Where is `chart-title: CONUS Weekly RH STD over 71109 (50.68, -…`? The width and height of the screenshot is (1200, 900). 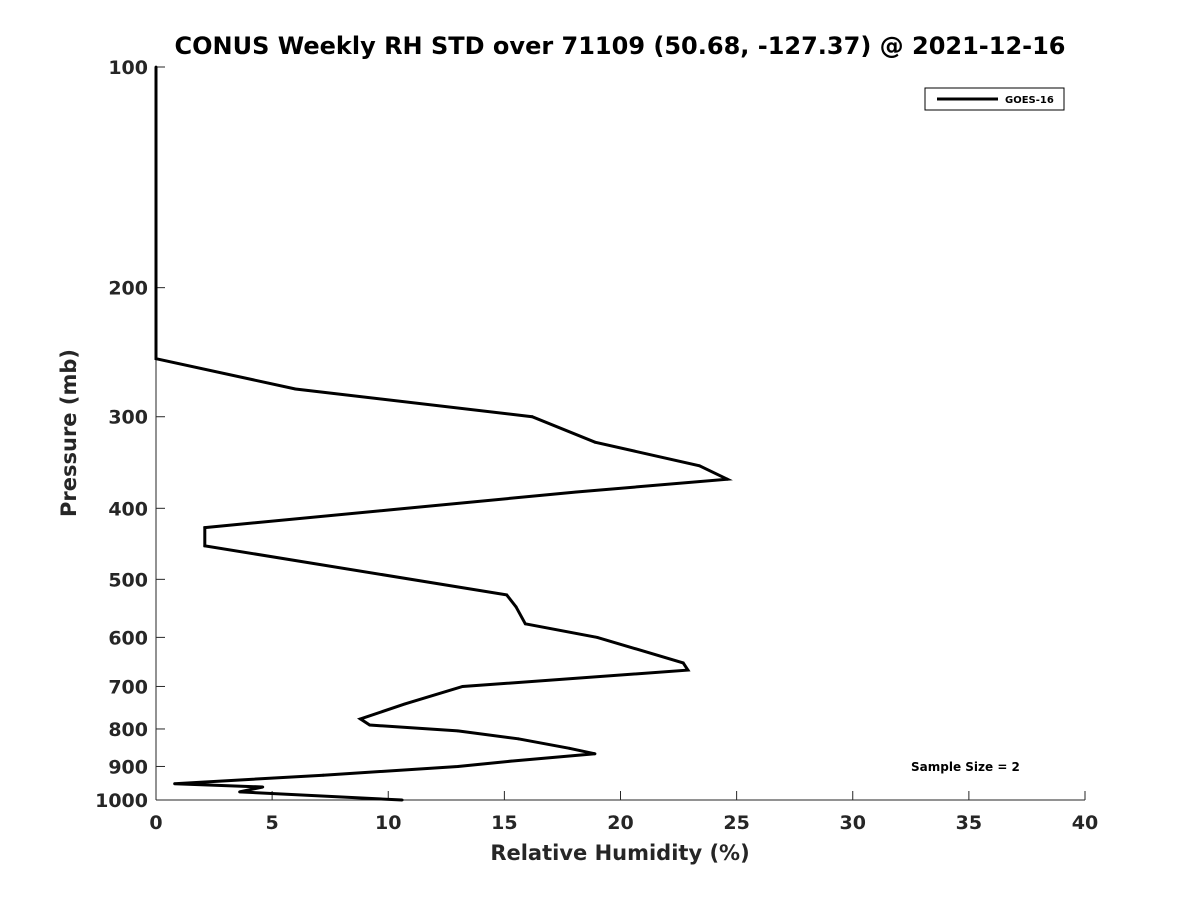
chart-title: CONUS Weekly RH STD over 71109 (50.68, -… is located at coordinates (619, 46).